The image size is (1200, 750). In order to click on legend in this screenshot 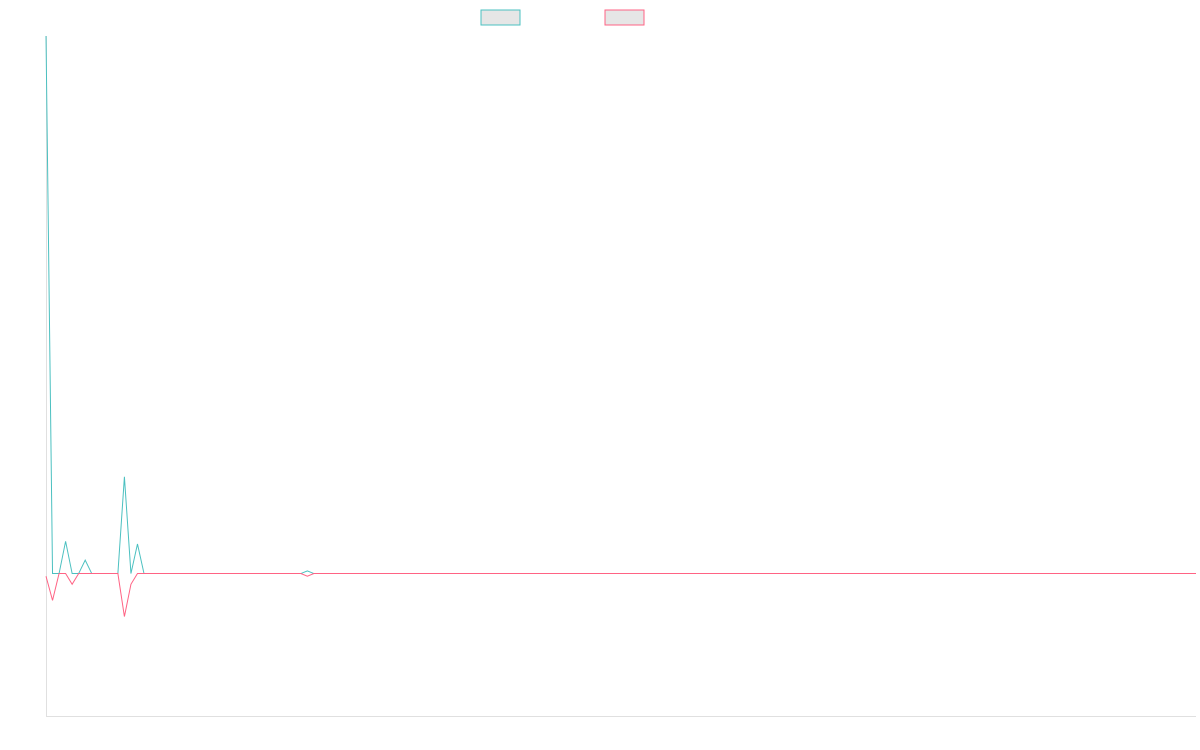, I will do `click(562, 17)`.